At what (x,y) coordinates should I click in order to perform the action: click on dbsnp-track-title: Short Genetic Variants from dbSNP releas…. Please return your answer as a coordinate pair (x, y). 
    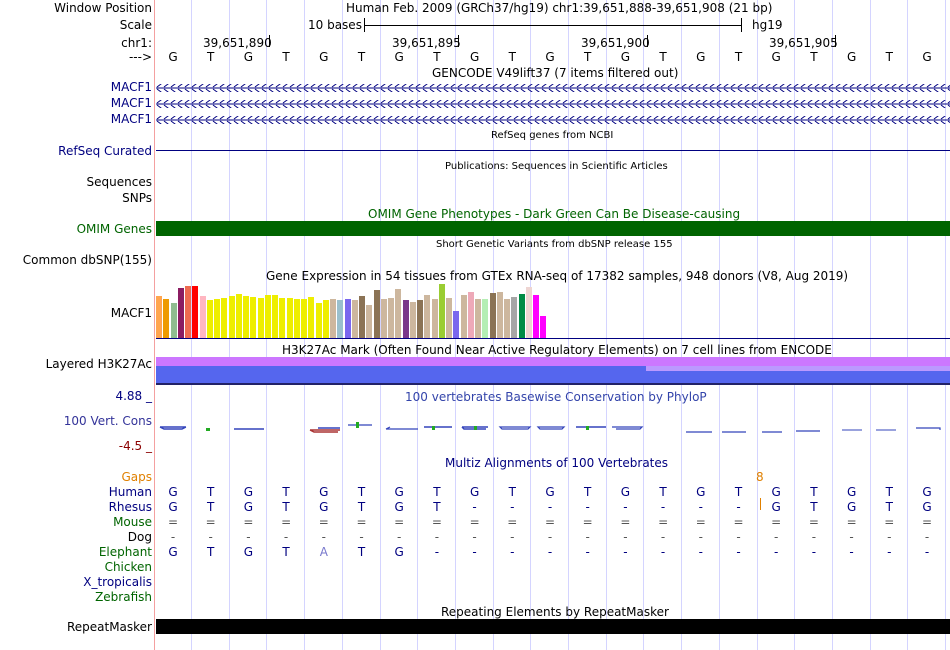
    Looking at the image, I should click on (554, 244).